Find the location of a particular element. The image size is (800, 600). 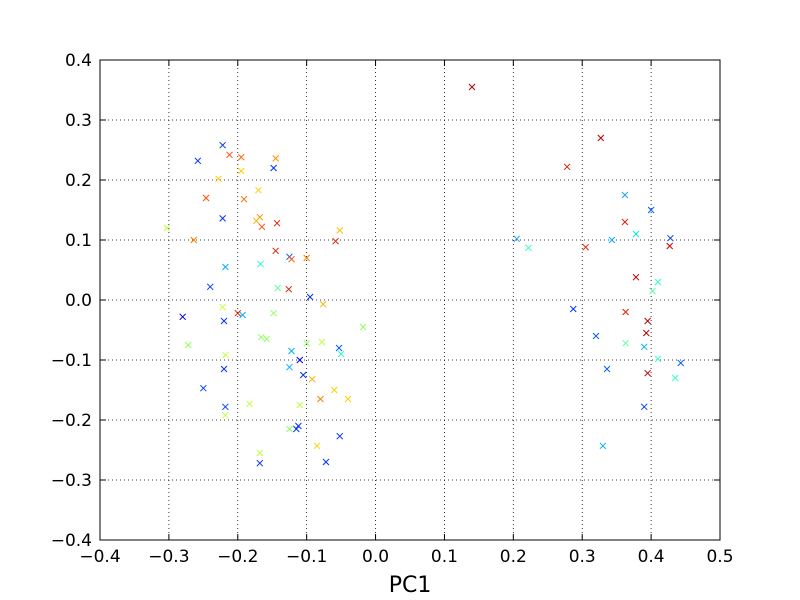

x-tick-label: 0.5 is located at coordinates (719, 557).